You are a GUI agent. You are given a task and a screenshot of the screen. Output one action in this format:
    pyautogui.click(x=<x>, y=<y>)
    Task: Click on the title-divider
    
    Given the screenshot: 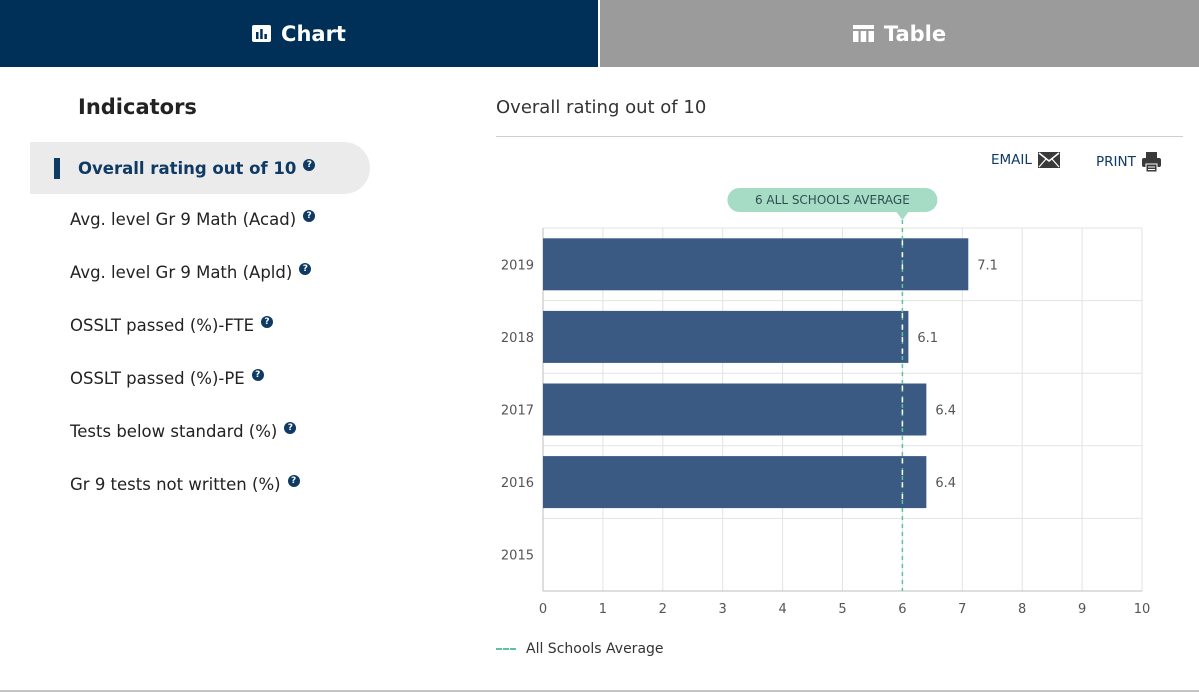 What is the action you would take?
    pyautogui.click(x=839, y=136)
    